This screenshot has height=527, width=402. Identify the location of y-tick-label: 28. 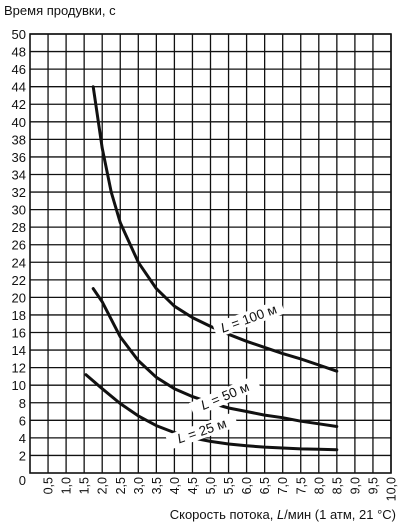
(19, 227).